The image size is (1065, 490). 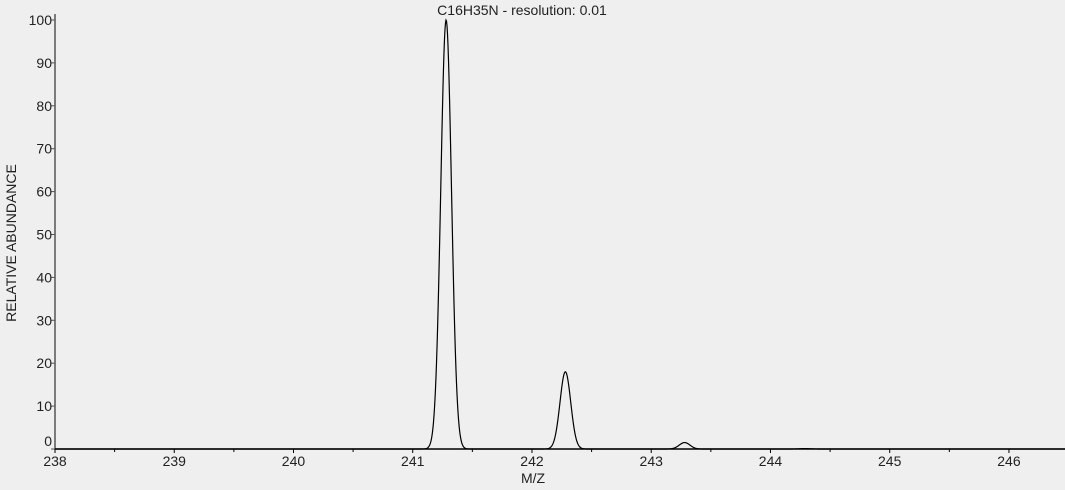 What do you see at coordinates (1009, 461) in the screenshot?
I see `x-tick-label: 246` at bounding box center [1009, 461].